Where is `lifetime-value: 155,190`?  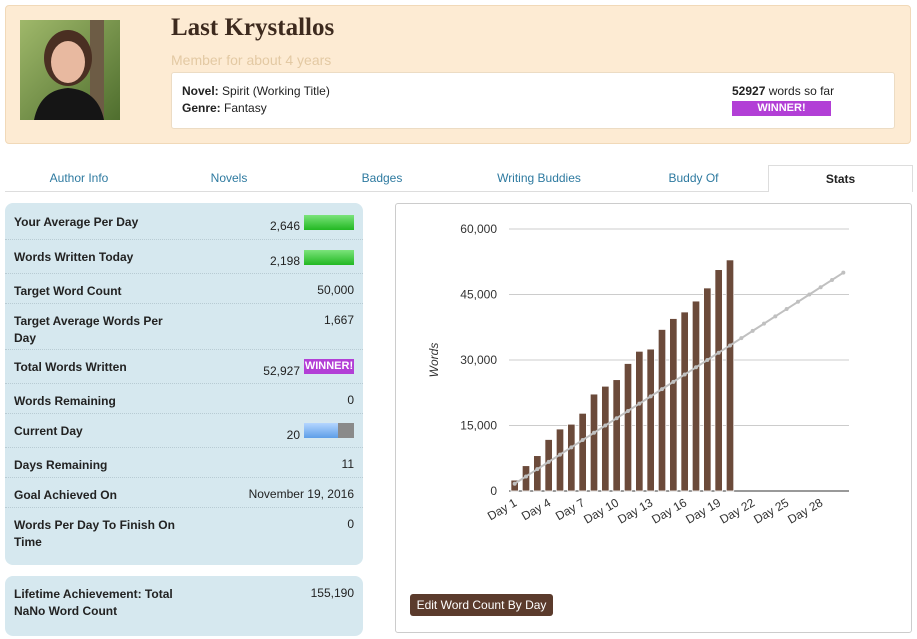 lifetime-value: 155,190 is located at coordinates (332, 593).